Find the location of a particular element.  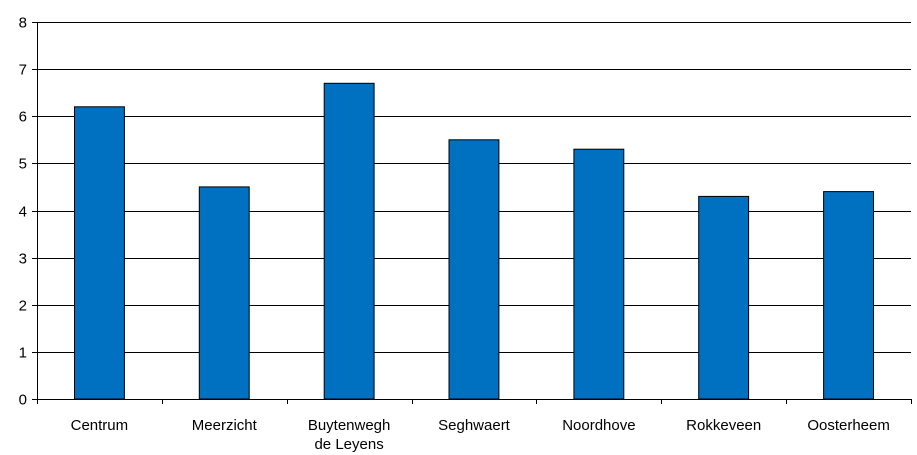

x-category-label: Rokkeveen is located at coordinates (723, 425).